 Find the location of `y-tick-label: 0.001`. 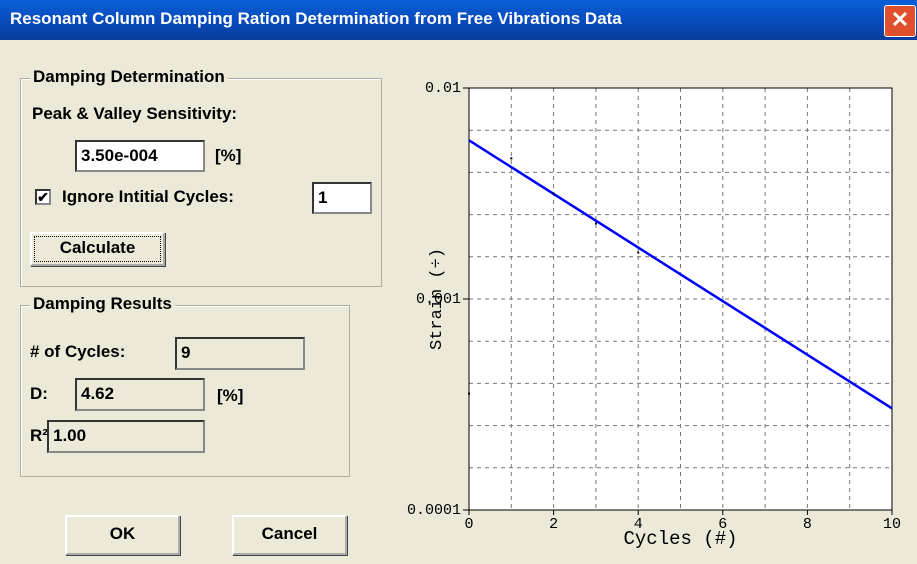

y-tick-label: 0.001 is located at coordinates (438, 299).